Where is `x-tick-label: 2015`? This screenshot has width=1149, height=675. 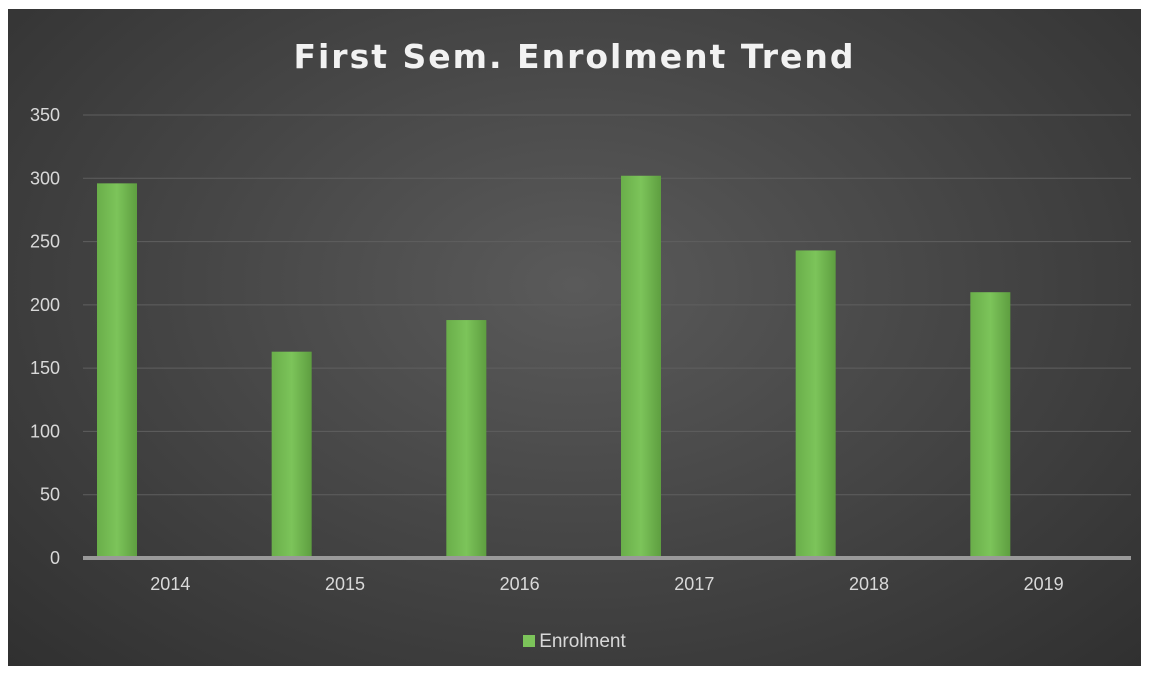
x-tick-label: 2015 is located at coordinates (345, 584).